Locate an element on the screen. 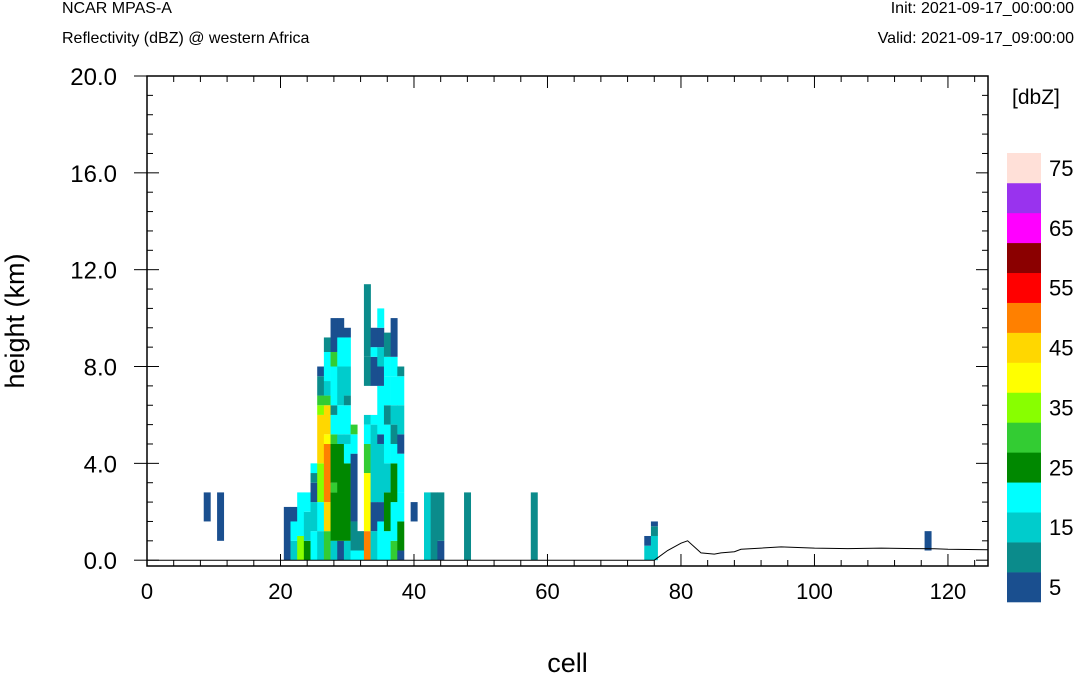 This screenshot has width=1079, height=677. model-title: NCAR MPAS-A is located at coordinates (117, 8).